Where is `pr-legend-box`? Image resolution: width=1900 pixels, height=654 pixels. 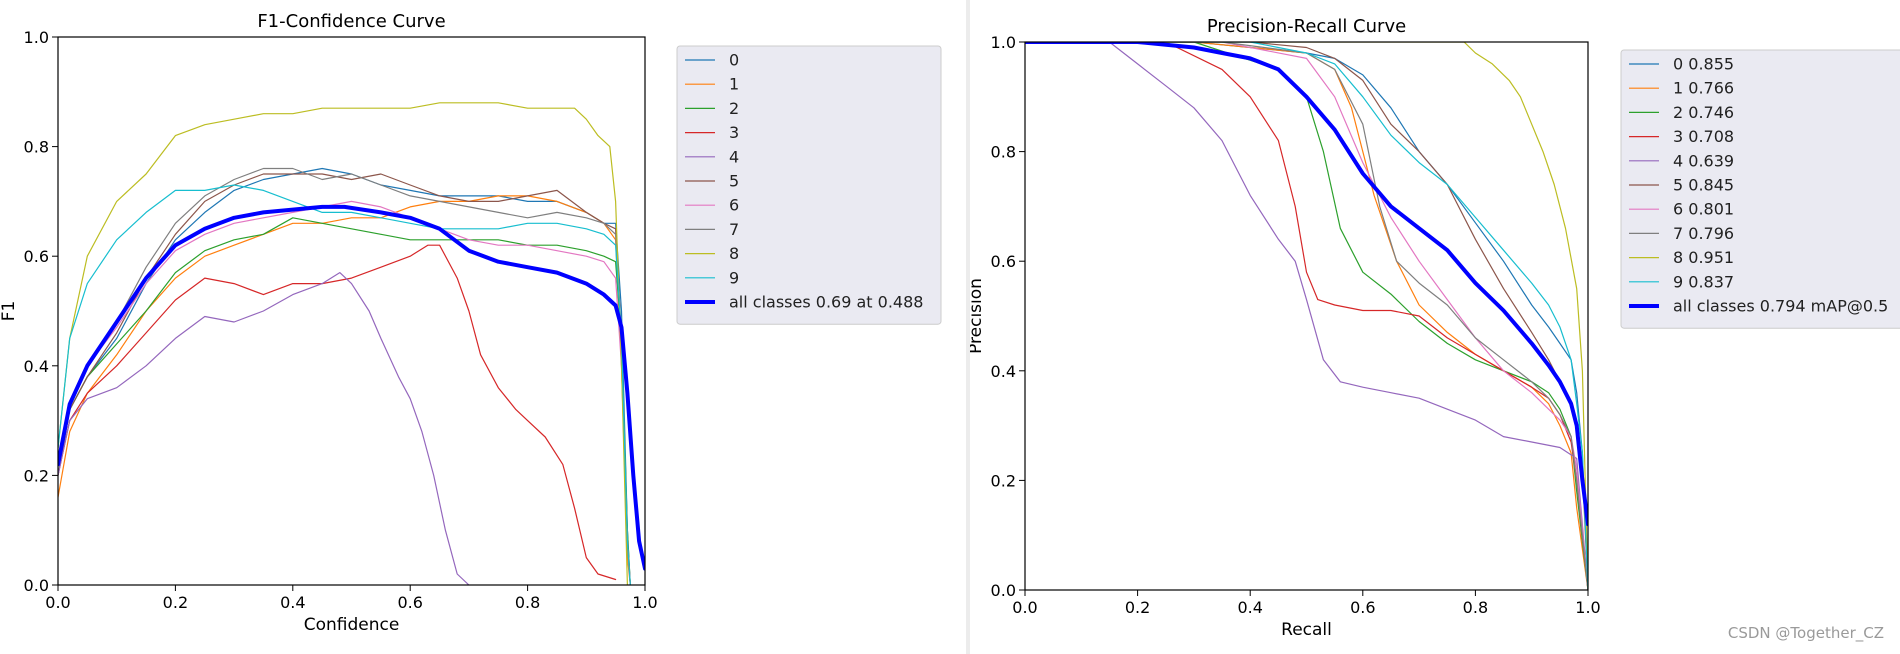 pr-legend-box is located at coordinates (1760, 189).